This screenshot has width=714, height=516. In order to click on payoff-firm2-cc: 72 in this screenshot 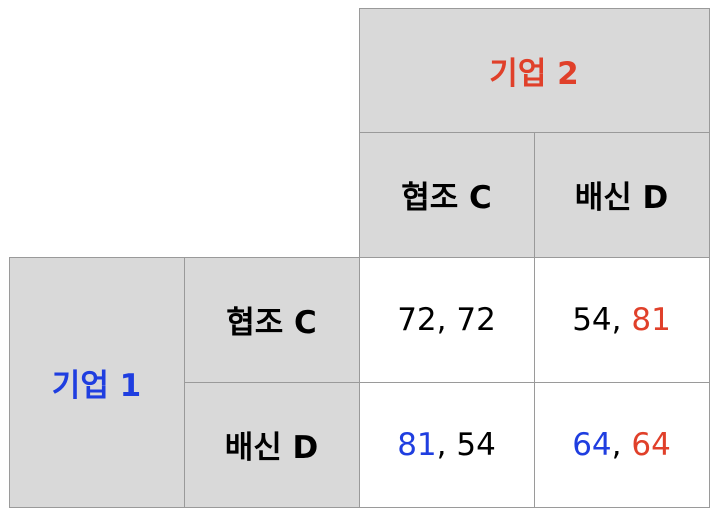, I will do `click(476, 319)`.